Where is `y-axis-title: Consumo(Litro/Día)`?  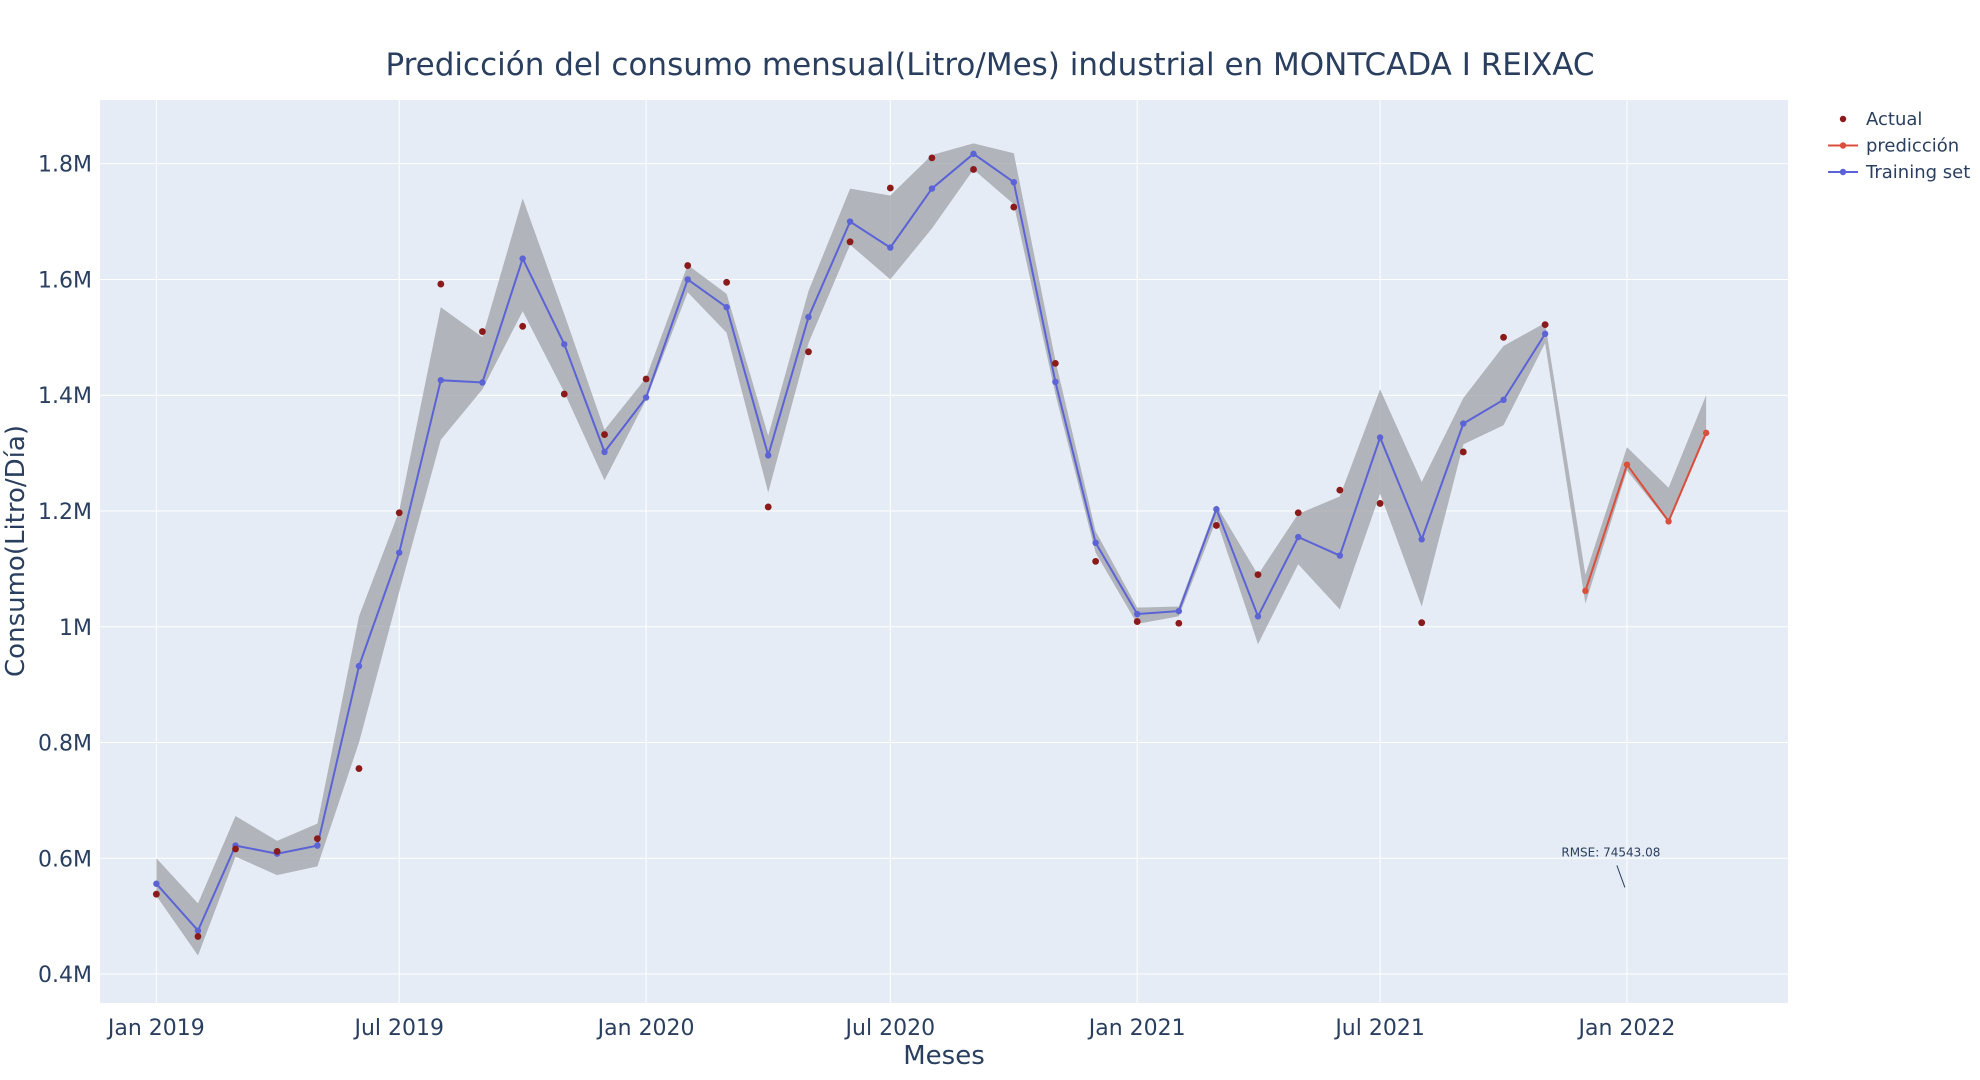 y-axis-title: Consumo(Litro/Día) is located at coordinates (16, 551).